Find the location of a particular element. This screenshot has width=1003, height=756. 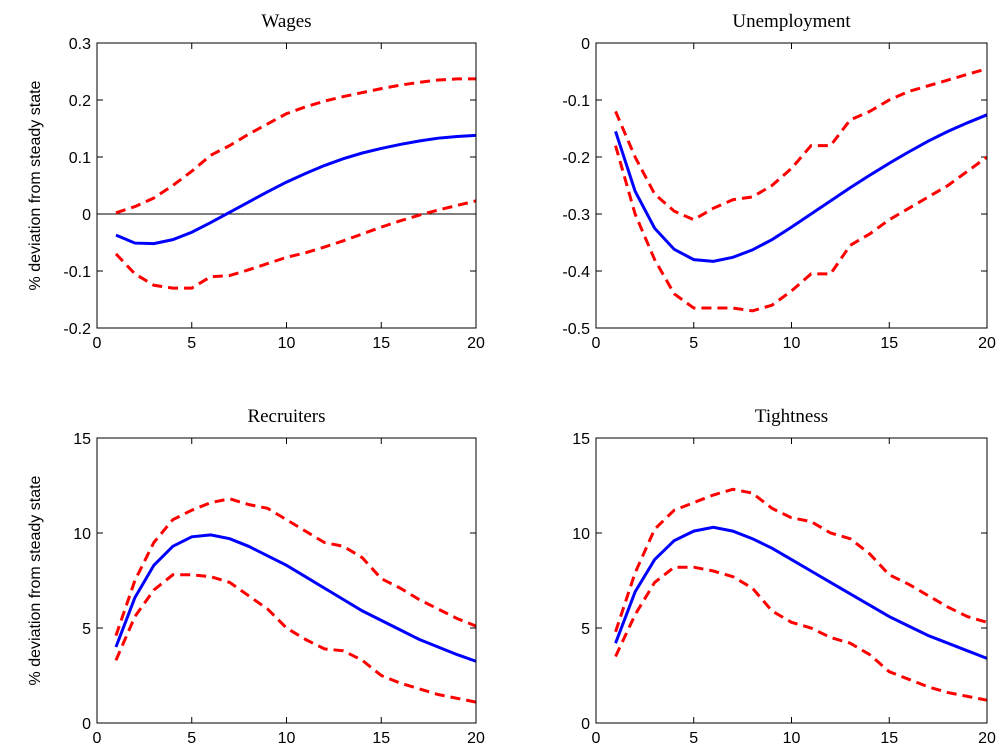

chart-title: Wages is located at coordinates (286, 21).